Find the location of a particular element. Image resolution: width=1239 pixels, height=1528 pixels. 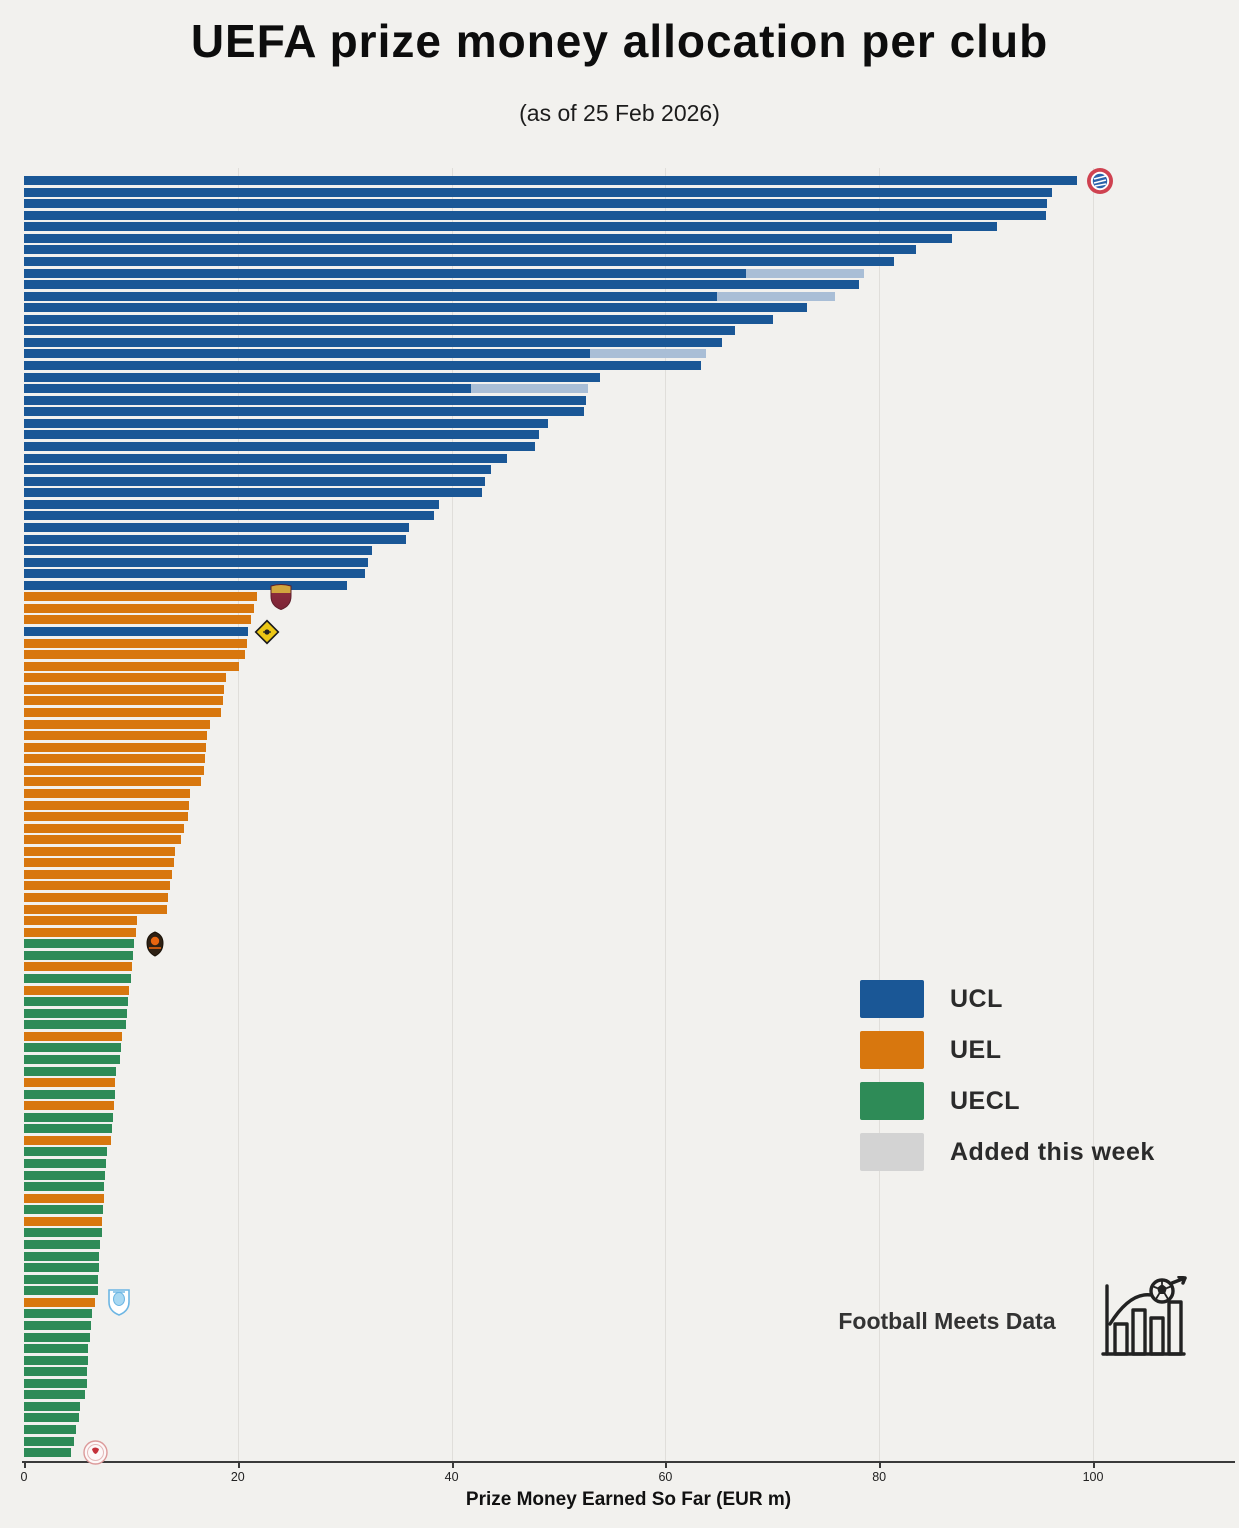

bar-12-ucl is located at coordinates (415, 308).